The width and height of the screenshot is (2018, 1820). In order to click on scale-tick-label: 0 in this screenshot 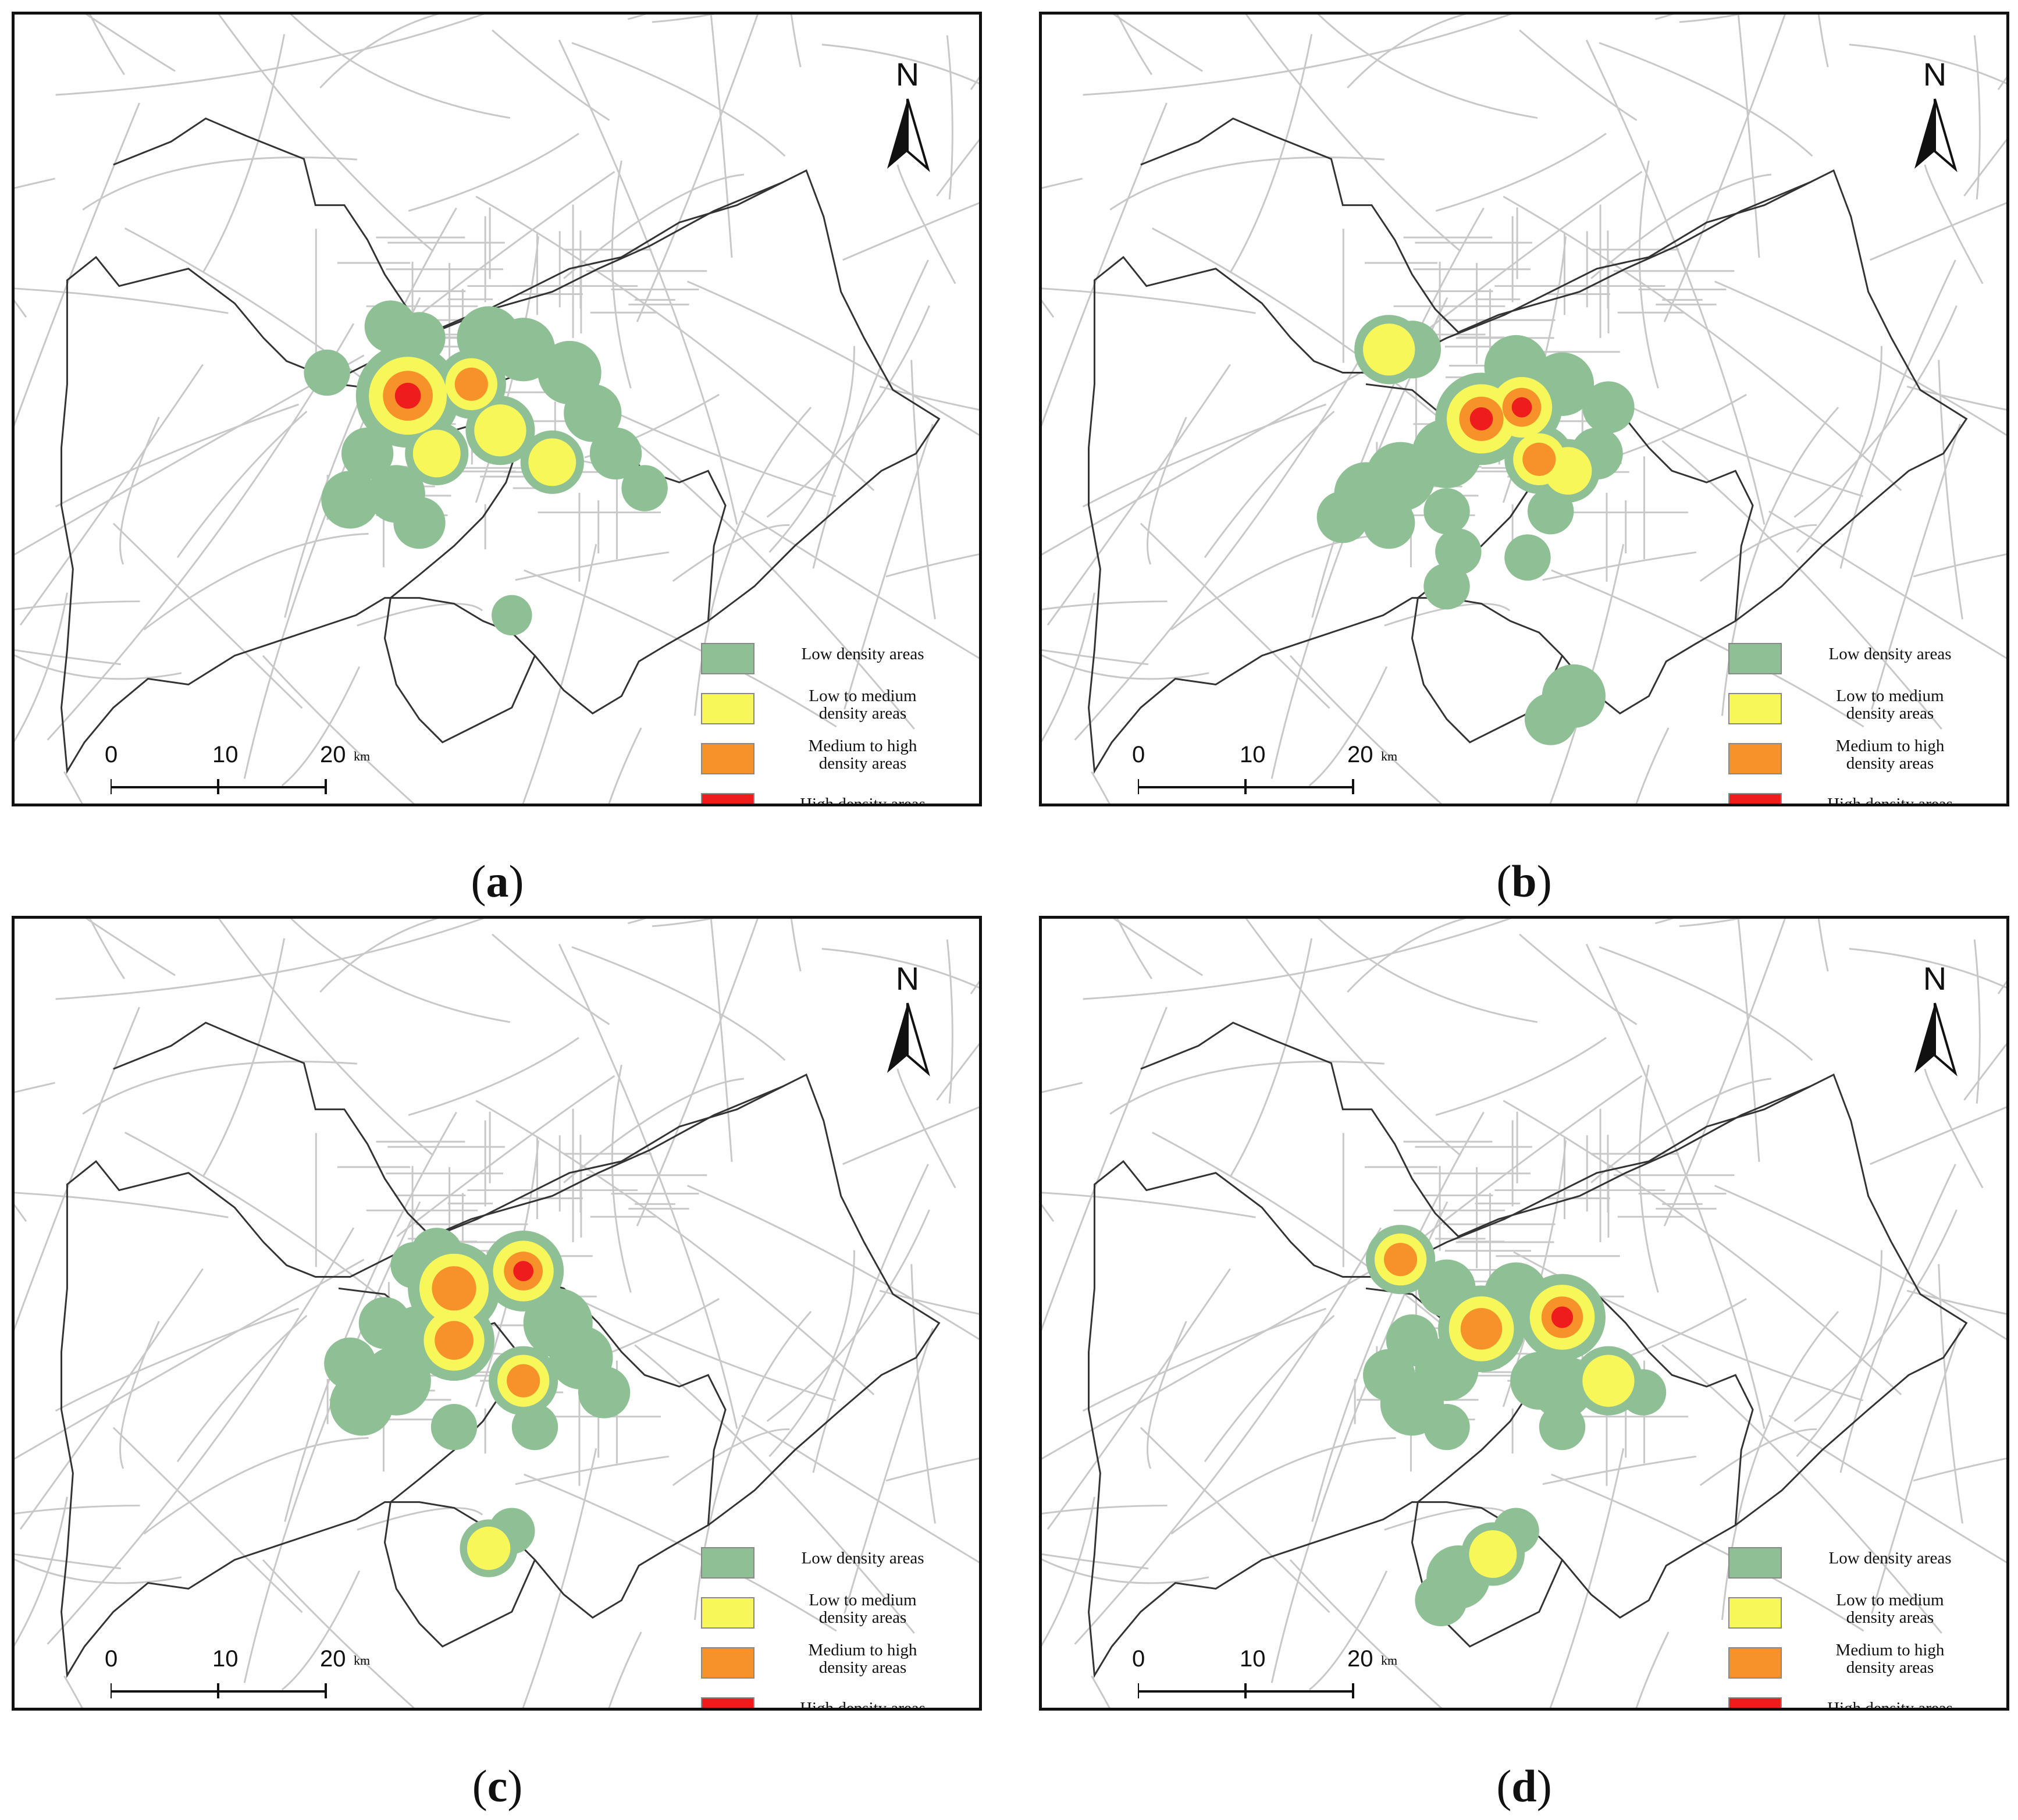, I will do `click(1138, 1659)`.